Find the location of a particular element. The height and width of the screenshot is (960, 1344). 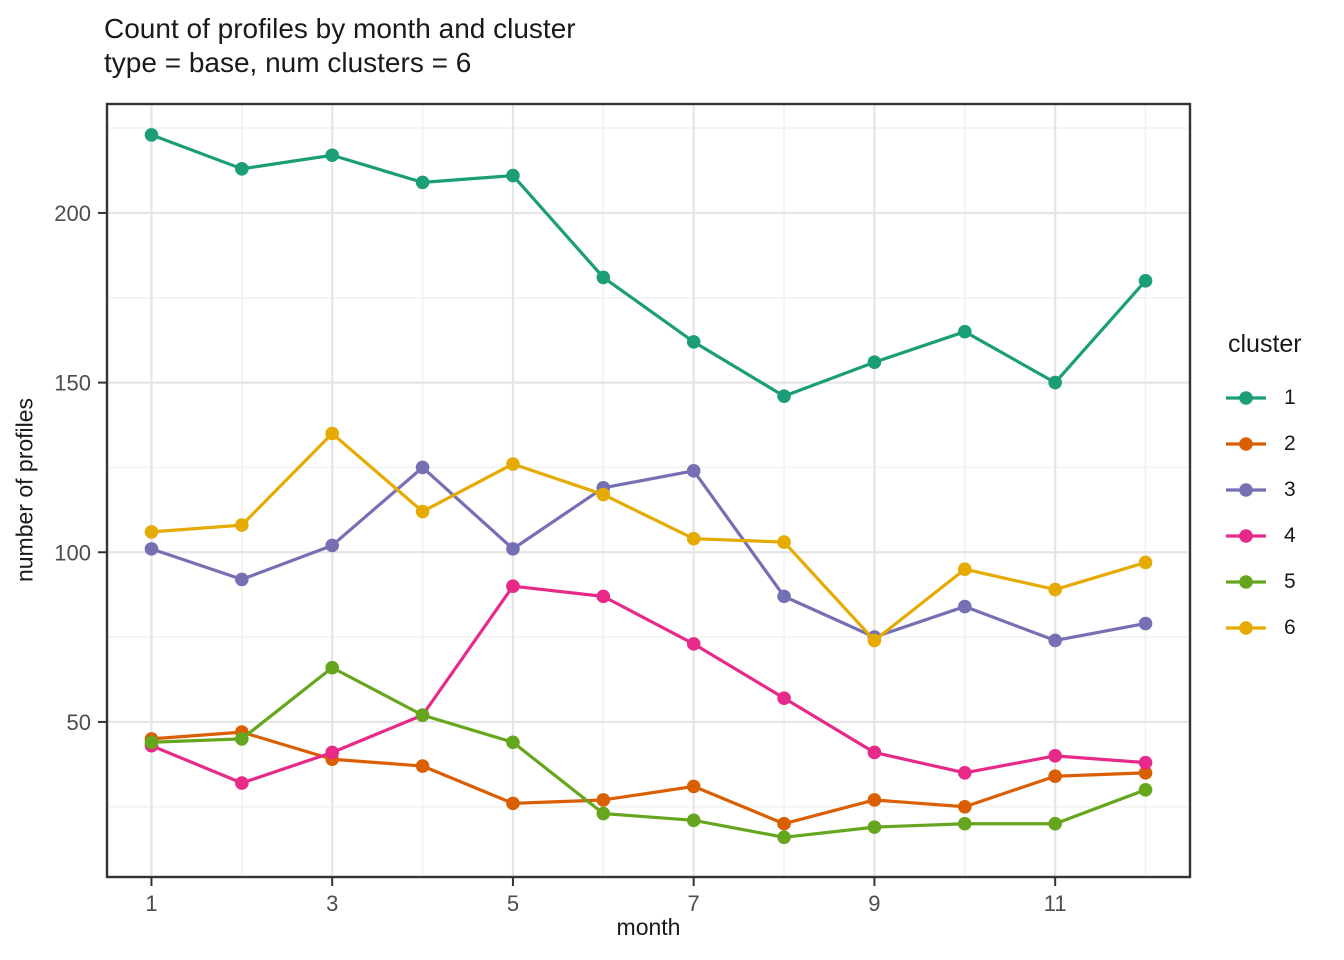

legend: cluster 1 2 3 4 5 6 is located at coordinates (1263, 490).